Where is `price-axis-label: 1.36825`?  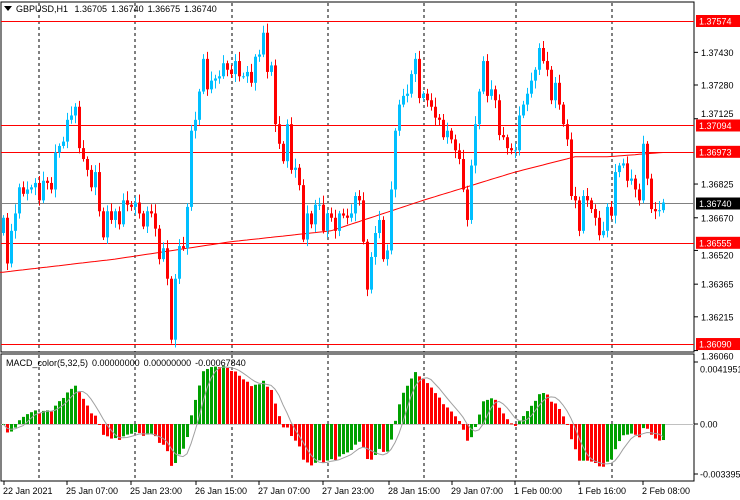
price-axis-label: 1.36825 is located at coordinates (717, 185).